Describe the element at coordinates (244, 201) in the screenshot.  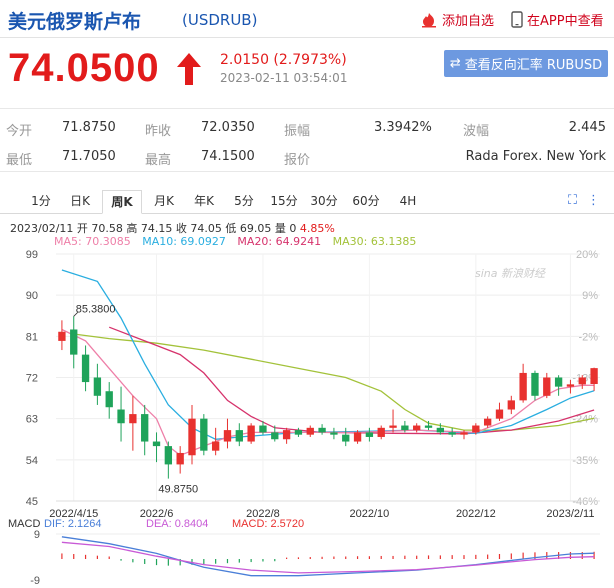
I see `tab-5: 5分` at that location.